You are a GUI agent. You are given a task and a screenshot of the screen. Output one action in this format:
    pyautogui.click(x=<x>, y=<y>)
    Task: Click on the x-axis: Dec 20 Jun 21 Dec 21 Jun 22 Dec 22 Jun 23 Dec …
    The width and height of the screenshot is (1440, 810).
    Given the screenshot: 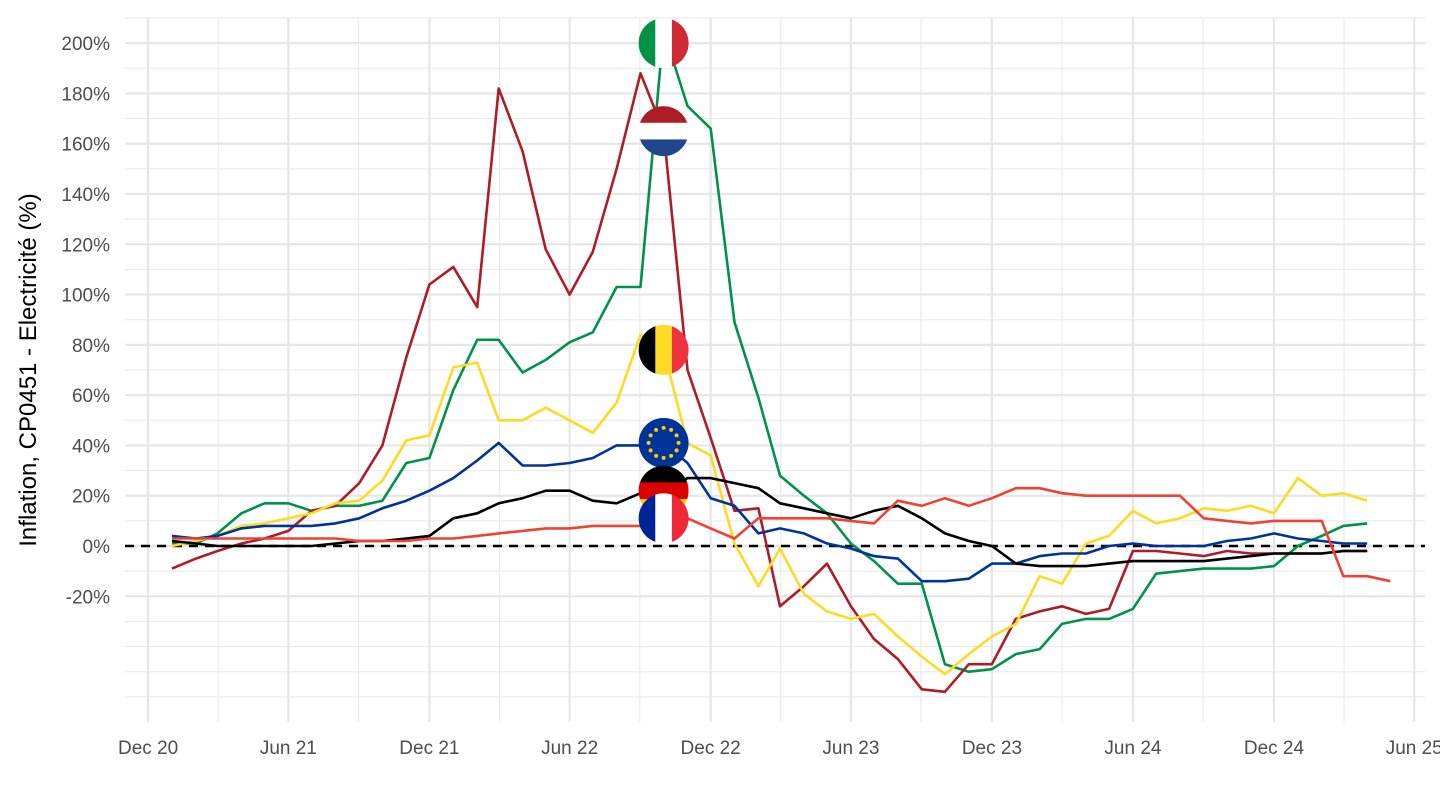 What is the action you would take?
    pyautogui.click(x=779, y=748)
    